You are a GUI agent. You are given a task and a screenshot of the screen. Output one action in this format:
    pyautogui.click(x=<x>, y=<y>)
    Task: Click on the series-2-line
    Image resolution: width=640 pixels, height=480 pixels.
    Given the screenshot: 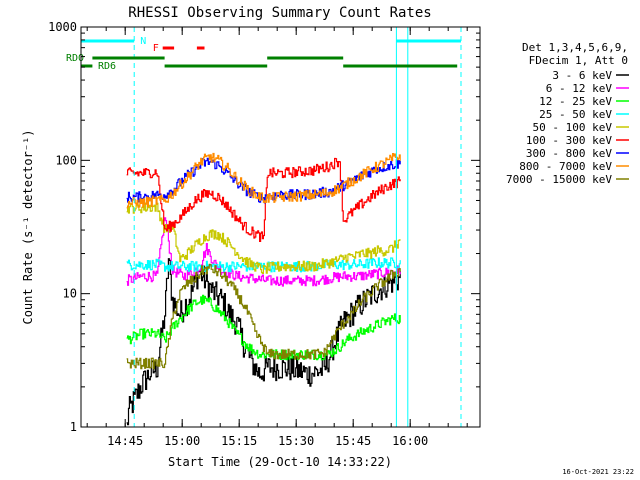 What is the action you would take?
    pyautogui.click(x=263, y=327)
    